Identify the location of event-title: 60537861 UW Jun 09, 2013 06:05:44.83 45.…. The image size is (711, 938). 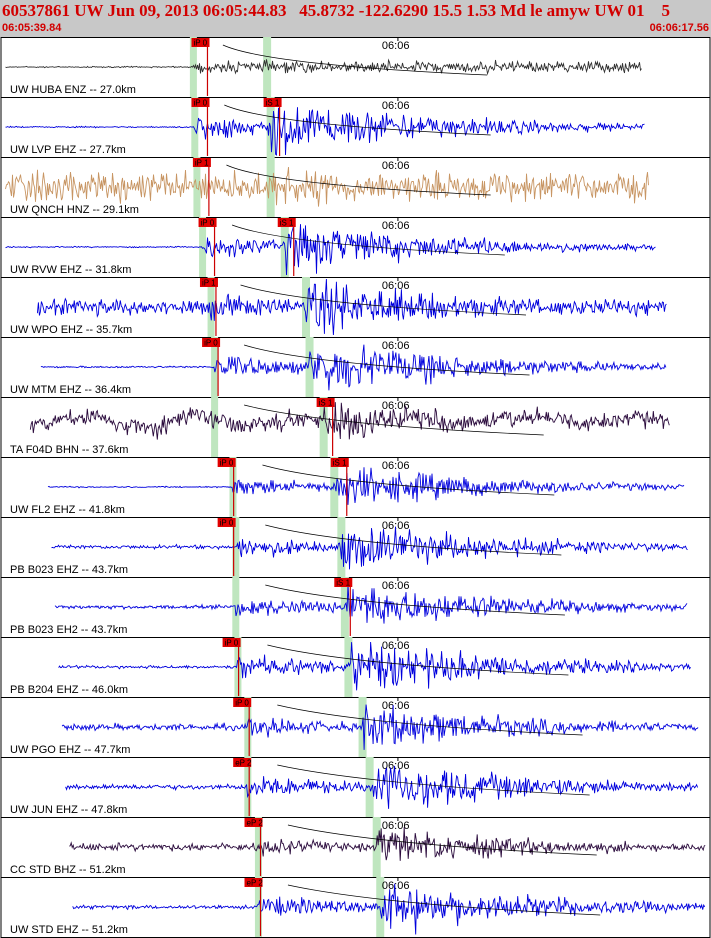
(336, 10).